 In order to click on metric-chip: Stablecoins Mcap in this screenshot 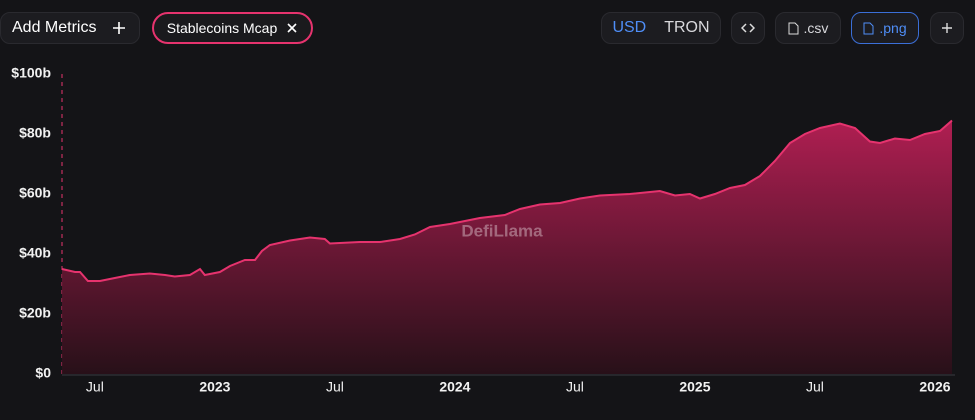, I will do `click(232, 28)`.